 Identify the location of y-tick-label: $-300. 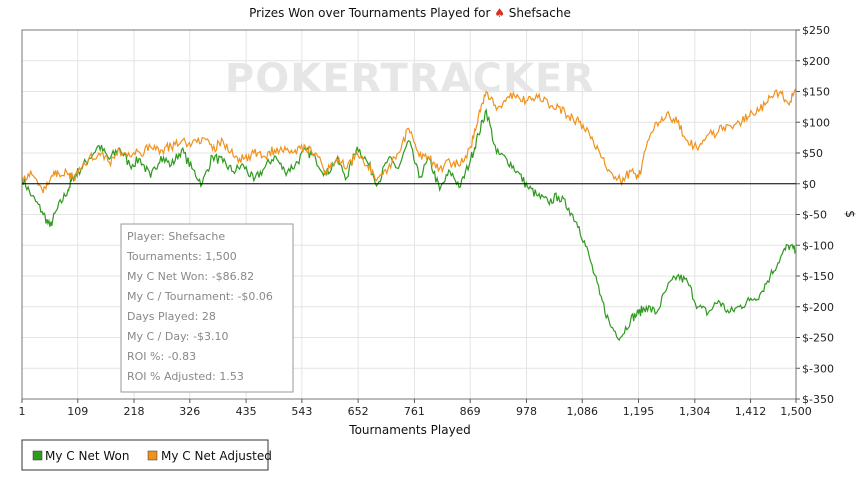
(818, 368).